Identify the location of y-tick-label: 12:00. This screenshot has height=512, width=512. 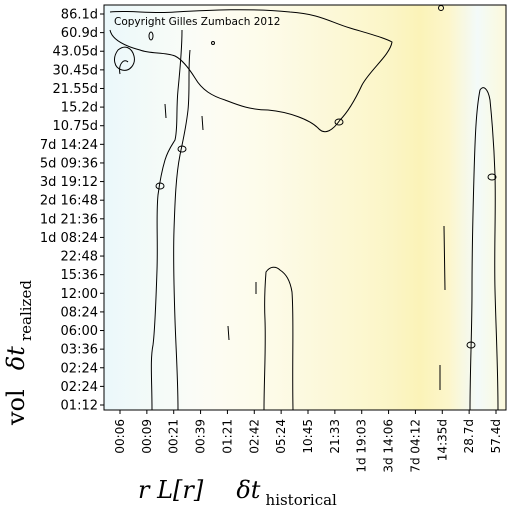
(79, 294).